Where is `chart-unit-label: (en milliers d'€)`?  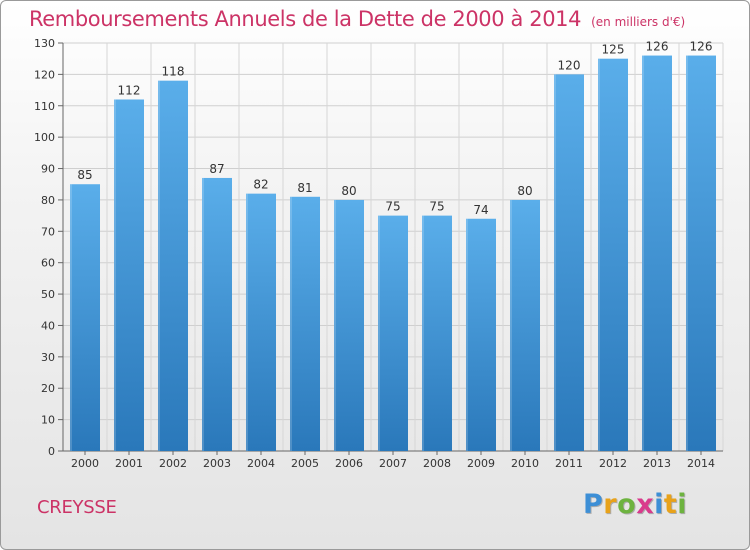 chart-unit-label: (en milliers d'€) is located at coordinates (638, 22).